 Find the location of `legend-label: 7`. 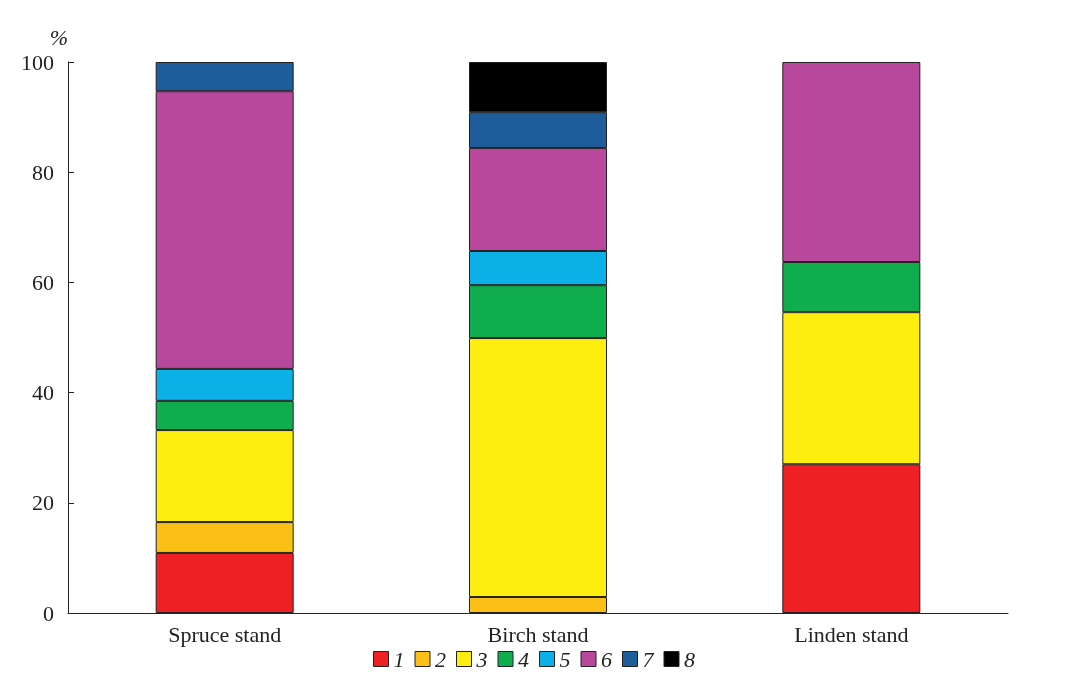

legend-label: 7 is located at coordinates (648, 659).